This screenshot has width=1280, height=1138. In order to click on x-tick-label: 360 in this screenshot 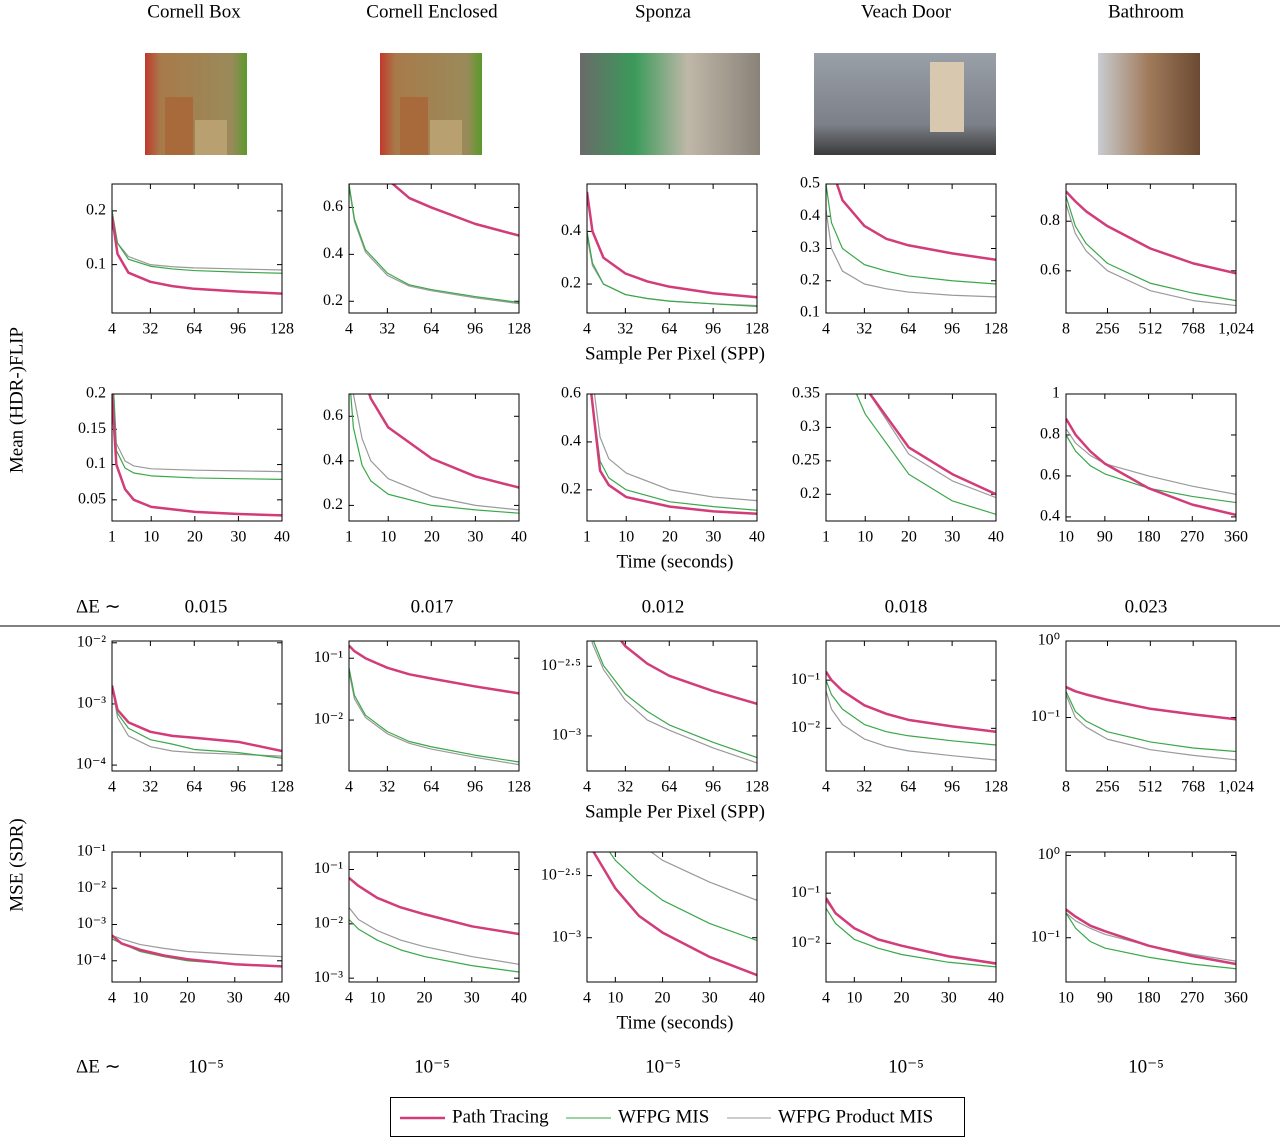, I will do `click(1236, 537)`.